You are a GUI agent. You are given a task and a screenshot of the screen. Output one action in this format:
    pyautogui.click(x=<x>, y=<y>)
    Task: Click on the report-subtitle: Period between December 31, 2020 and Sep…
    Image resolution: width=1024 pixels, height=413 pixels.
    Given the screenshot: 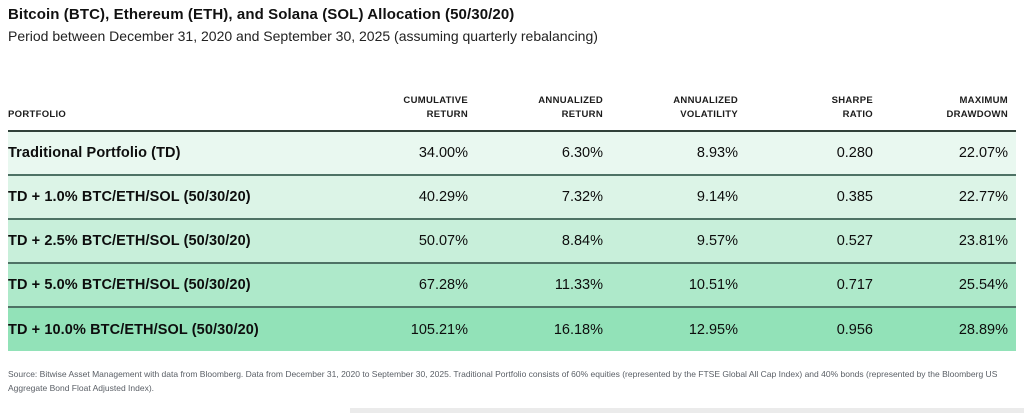 What is the action you would take?
    pyautogui.click(x=303, y=36)
    